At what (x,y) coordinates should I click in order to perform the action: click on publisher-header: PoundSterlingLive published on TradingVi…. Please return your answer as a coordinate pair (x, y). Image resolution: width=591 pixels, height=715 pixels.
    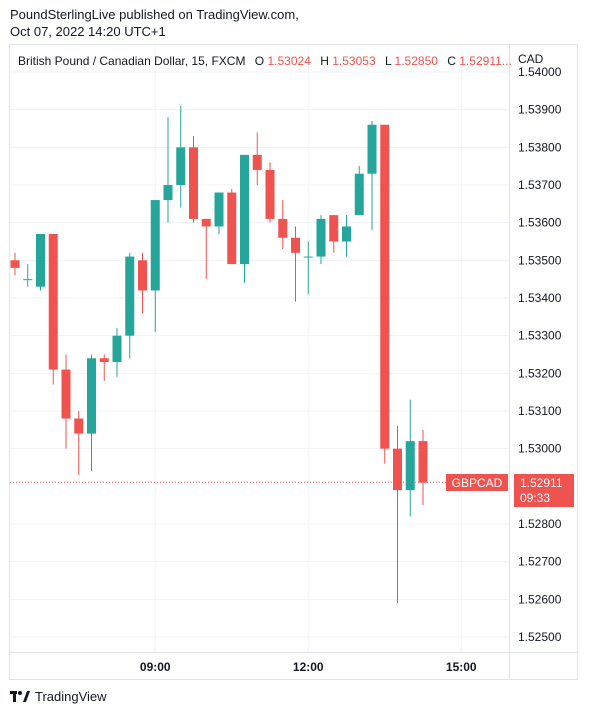
    Looking at the image, I should click on (154, 23).